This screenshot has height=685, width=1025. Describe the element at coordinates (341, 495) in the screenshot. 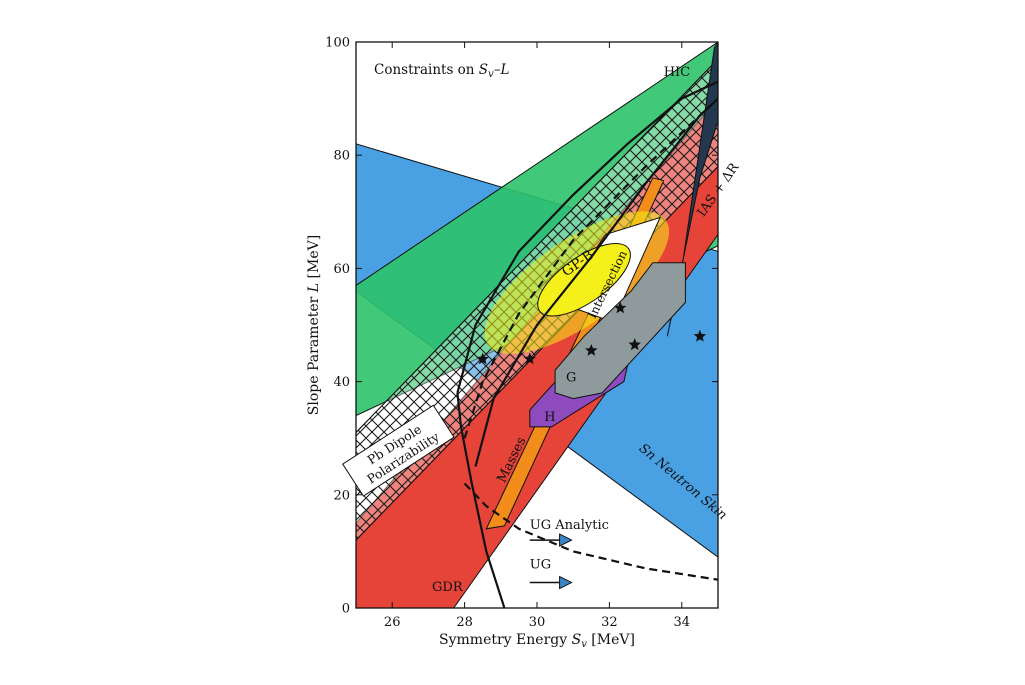

I see `y-tick-label: 20` at that location.